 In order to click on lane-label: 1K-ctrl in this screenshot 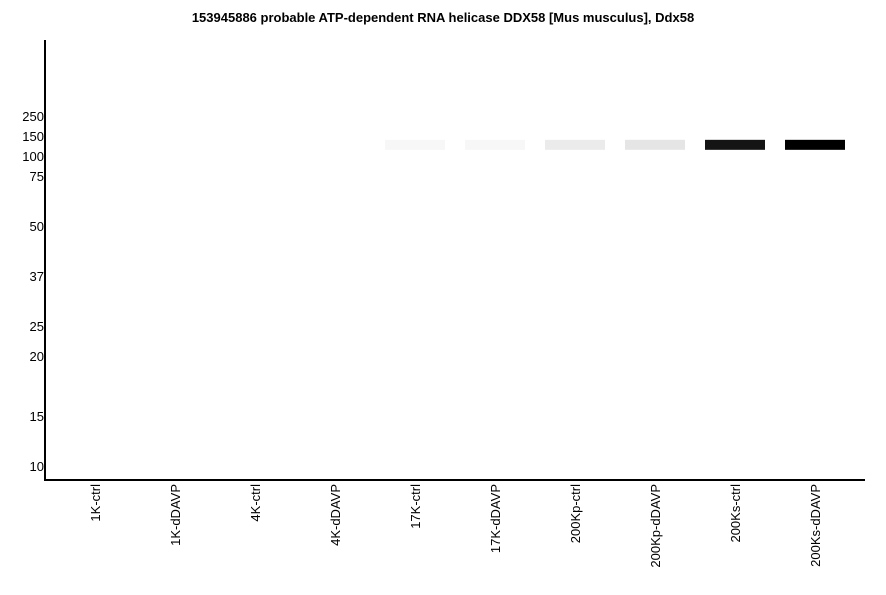, I will do `click(95, 503)`.